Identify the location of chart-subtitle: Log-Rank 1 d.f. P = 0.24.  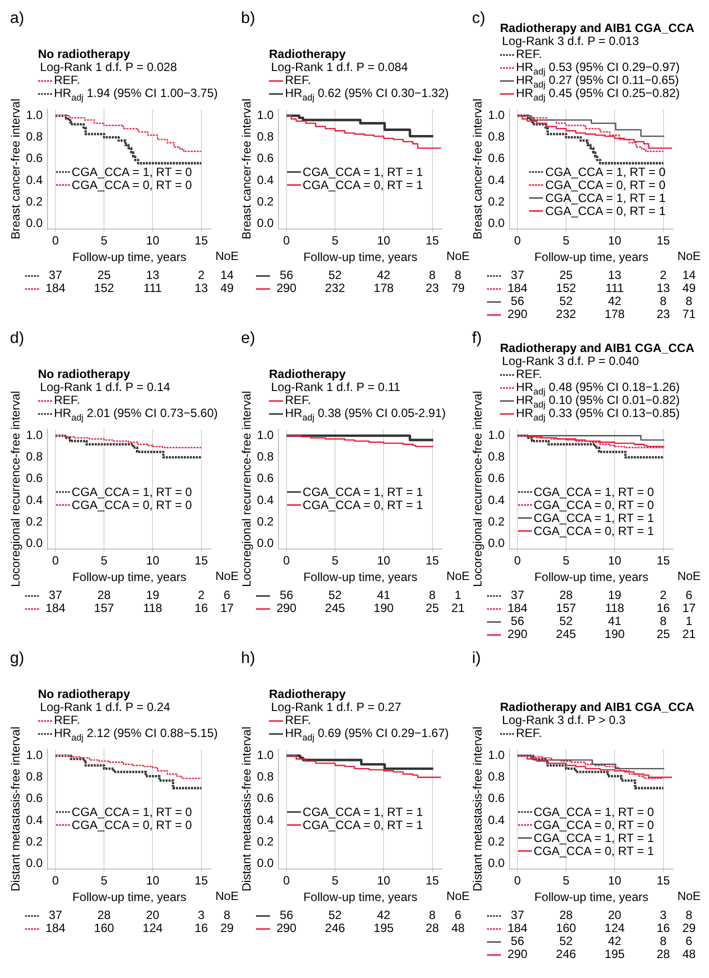
(105, 707).